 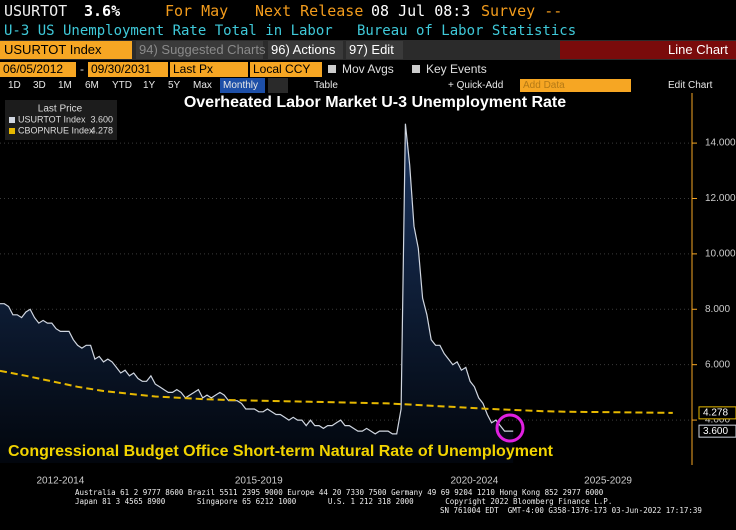 I want to click on currency-select: Local CCY, so click(x=286, y=69).